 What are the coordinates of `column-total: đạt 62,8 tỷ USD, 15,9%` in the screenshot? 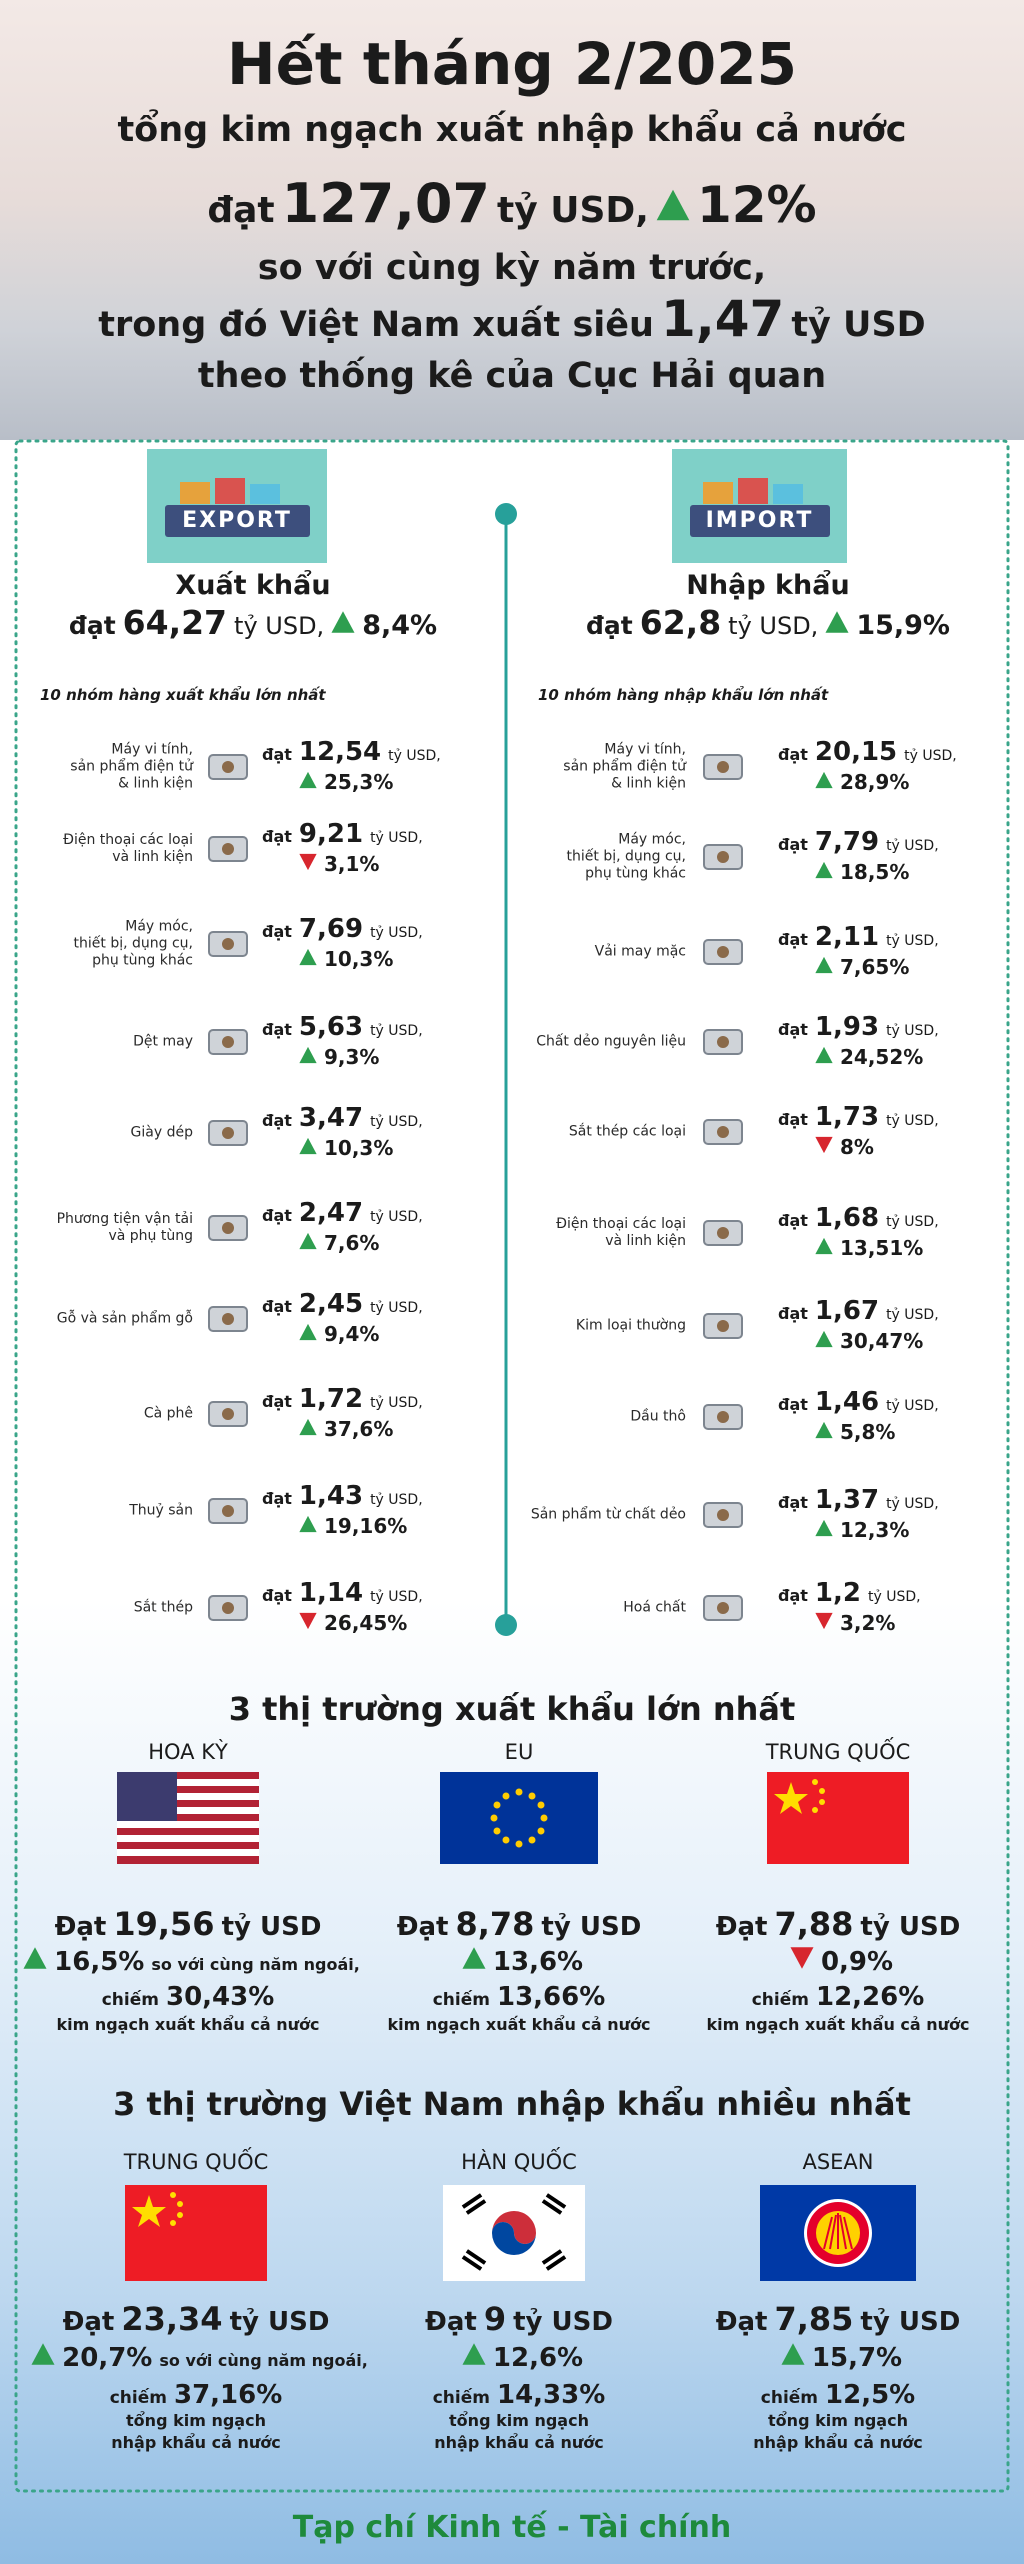 It's located at (768, 622).